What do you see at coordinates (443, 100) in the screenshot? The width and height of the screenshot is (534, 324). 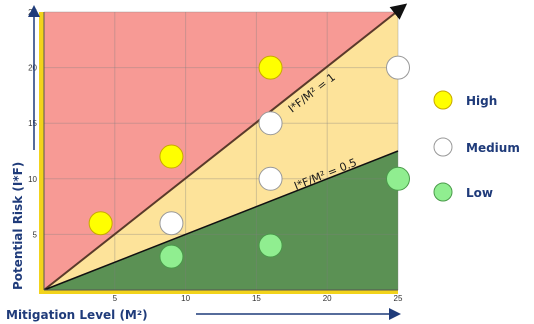 I see `legend-marker-high` at bounding box center [443, 100].